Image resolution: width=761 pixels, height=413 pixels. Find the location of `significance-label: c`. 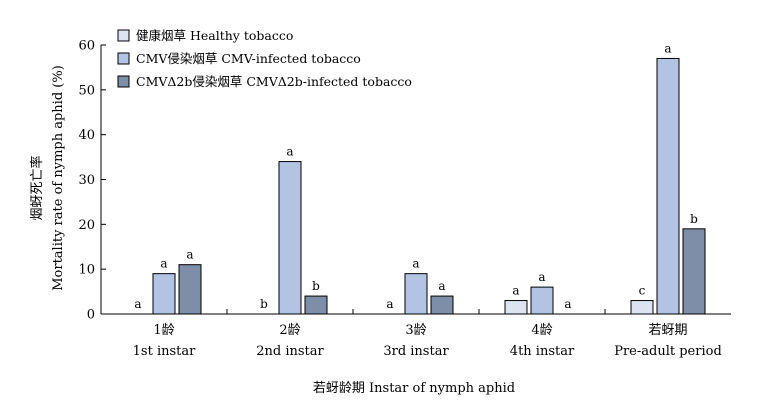

significance-label: c is located at coordinates (642, 291).